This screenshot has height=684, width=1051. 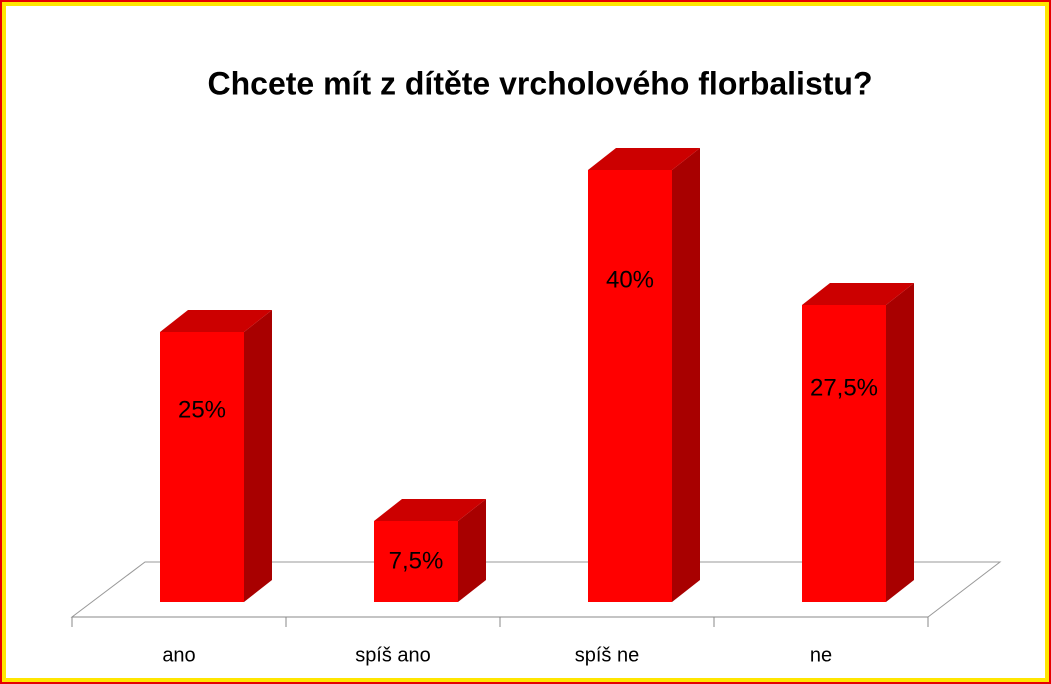 I want to click on data-label: 27,5%, so click(x=844, y=388).